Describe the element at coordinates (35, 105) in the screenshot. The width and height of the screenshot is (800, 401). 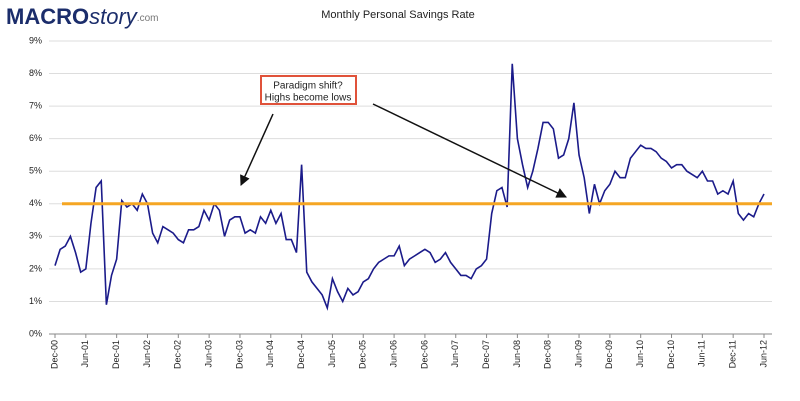
I see `y-tick-label: 7%` at that location.